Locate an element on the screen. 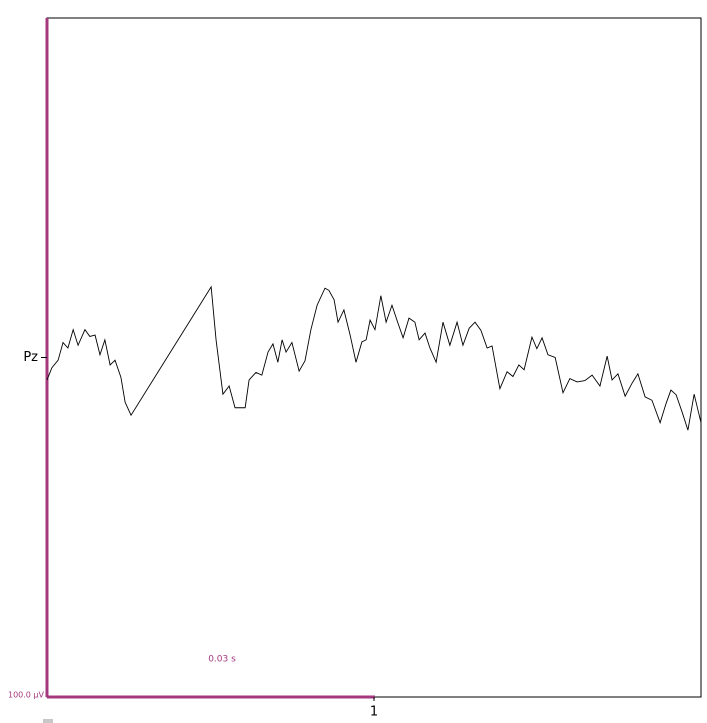 This screenshot has width=707, height=723. y-tick-label: Pz is located at coordinates (30, 357).